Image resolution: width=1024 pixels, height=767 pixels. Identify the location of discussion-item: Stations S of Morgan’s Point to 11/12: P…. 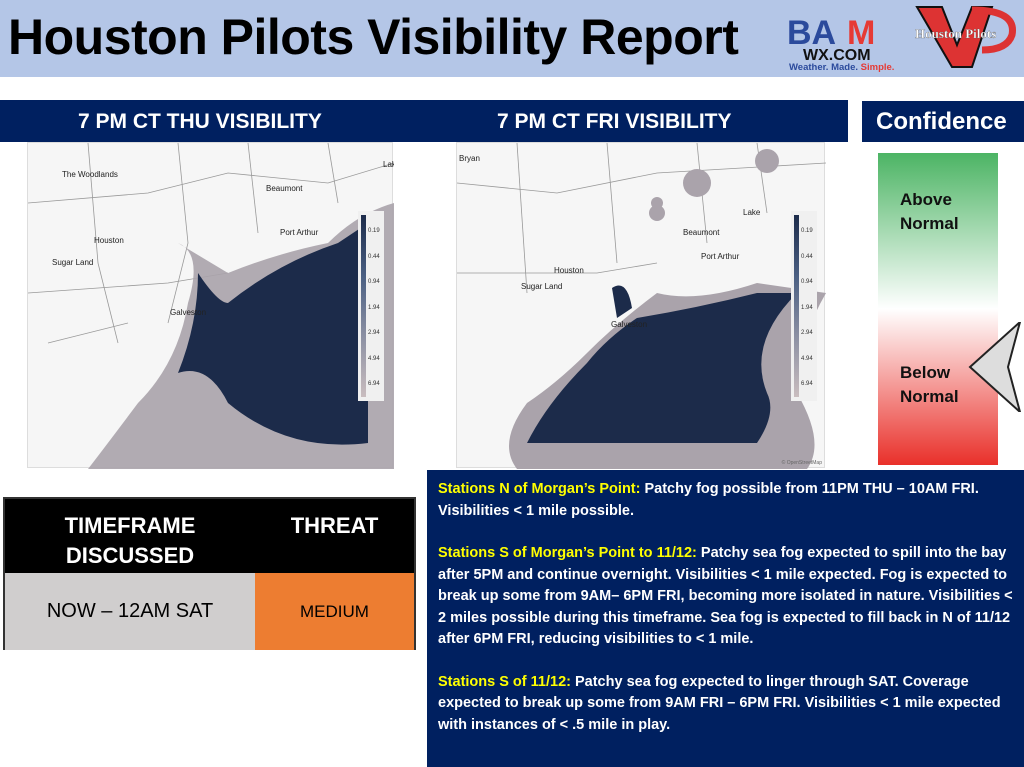
(725, 596).